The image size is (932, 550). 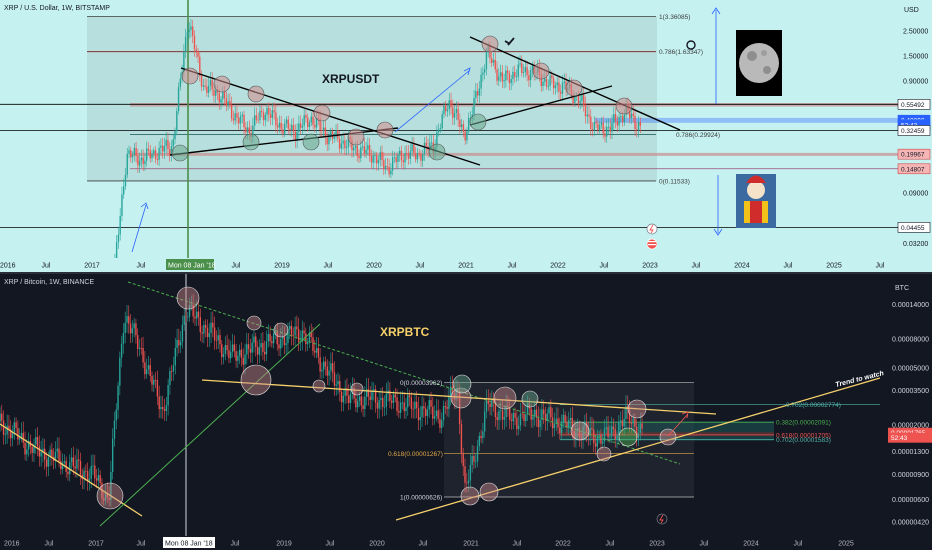 What do you see at coordinates (563, 544) in the screenshot?
I see `time-tick-label: 2022` at bounding box center [563, 544].